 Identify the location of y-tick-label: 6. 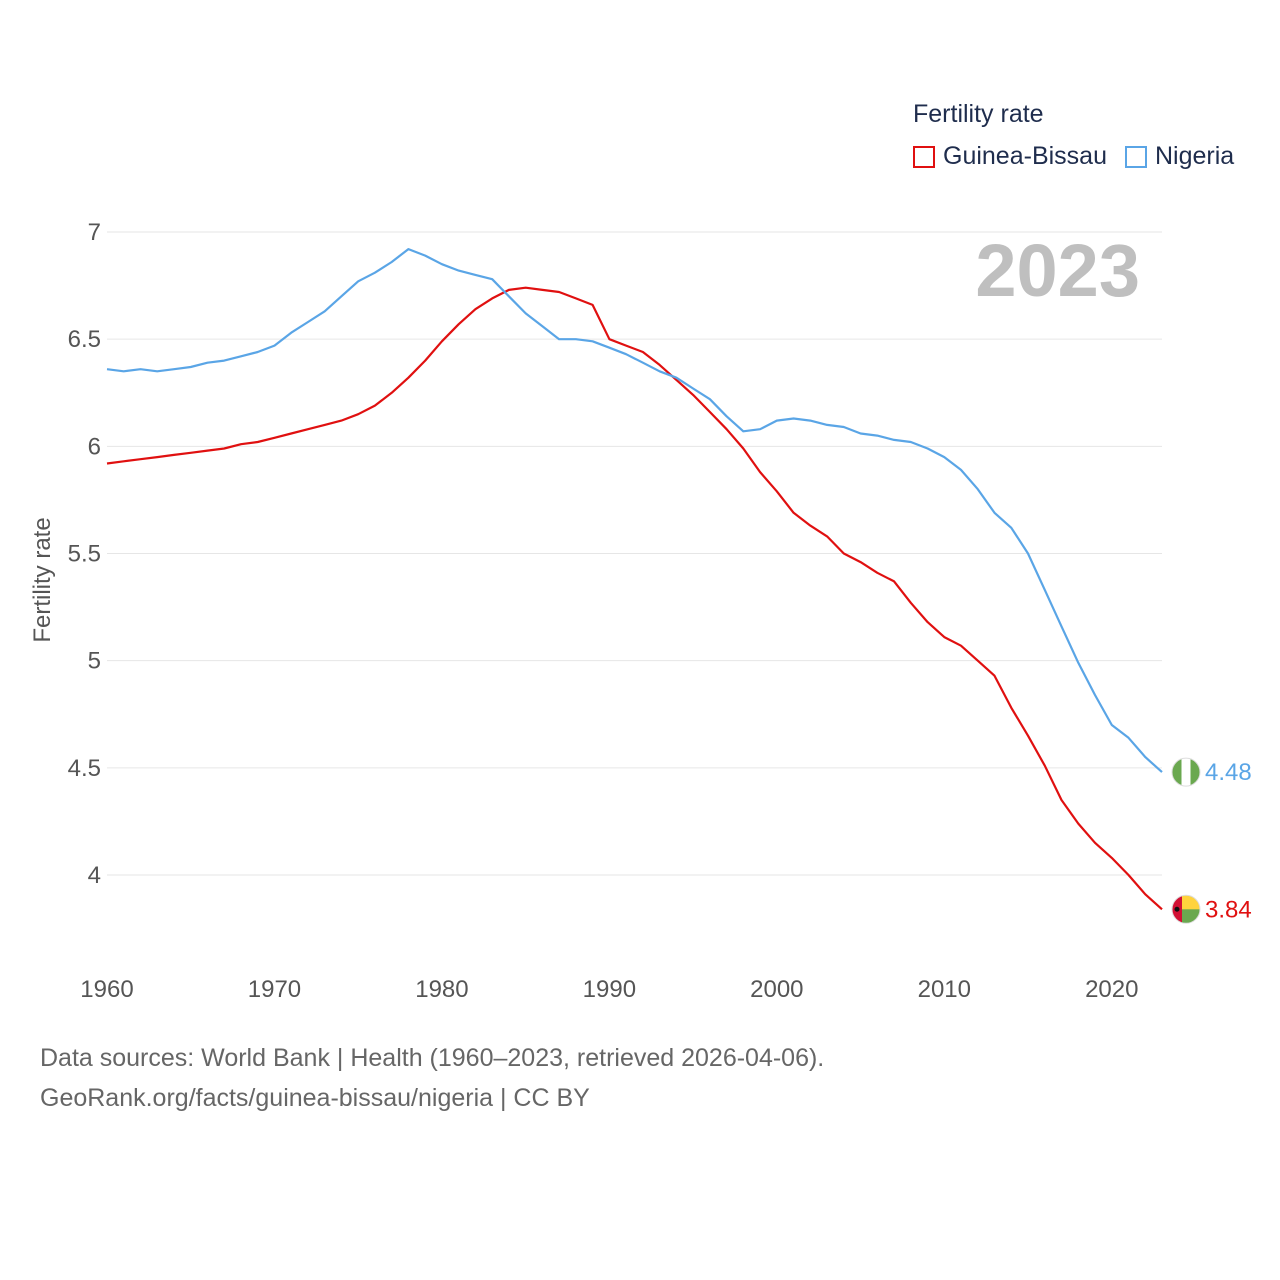
(94, 446).